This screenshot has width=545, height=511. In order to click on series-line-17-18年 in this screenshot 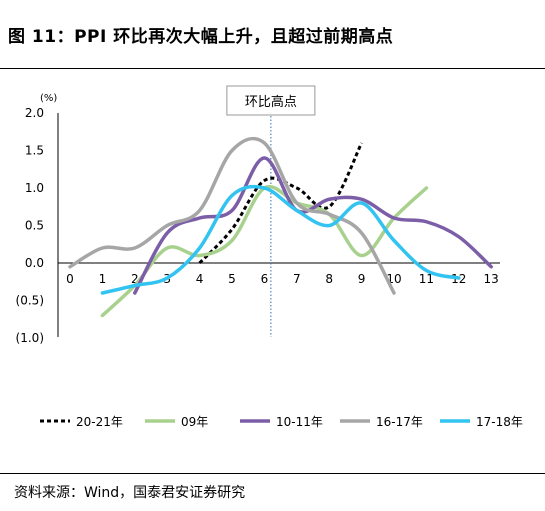, I will do `click(280, 239)`.